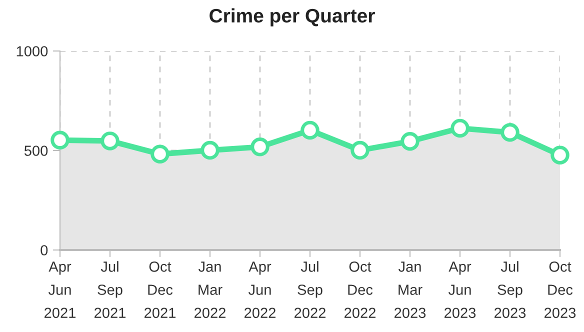 This screenshot has width=584, height=332. I want to click on chart-title: Crime per Quarter, so click(292, 17).